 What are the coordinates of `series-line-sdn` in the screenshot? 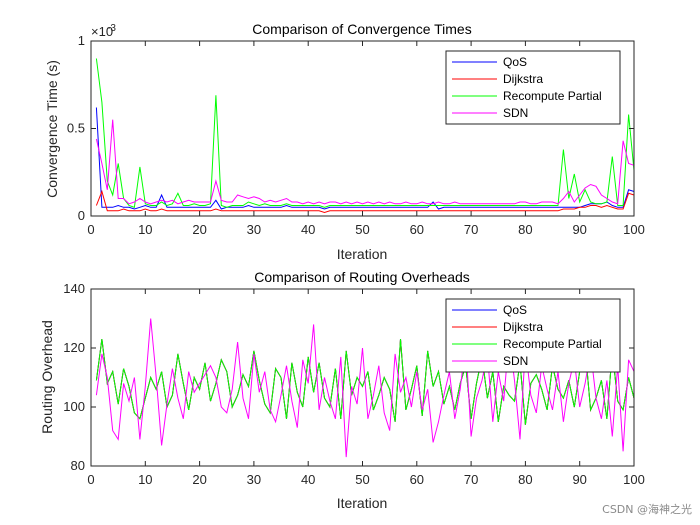 It's located at (365, 162).